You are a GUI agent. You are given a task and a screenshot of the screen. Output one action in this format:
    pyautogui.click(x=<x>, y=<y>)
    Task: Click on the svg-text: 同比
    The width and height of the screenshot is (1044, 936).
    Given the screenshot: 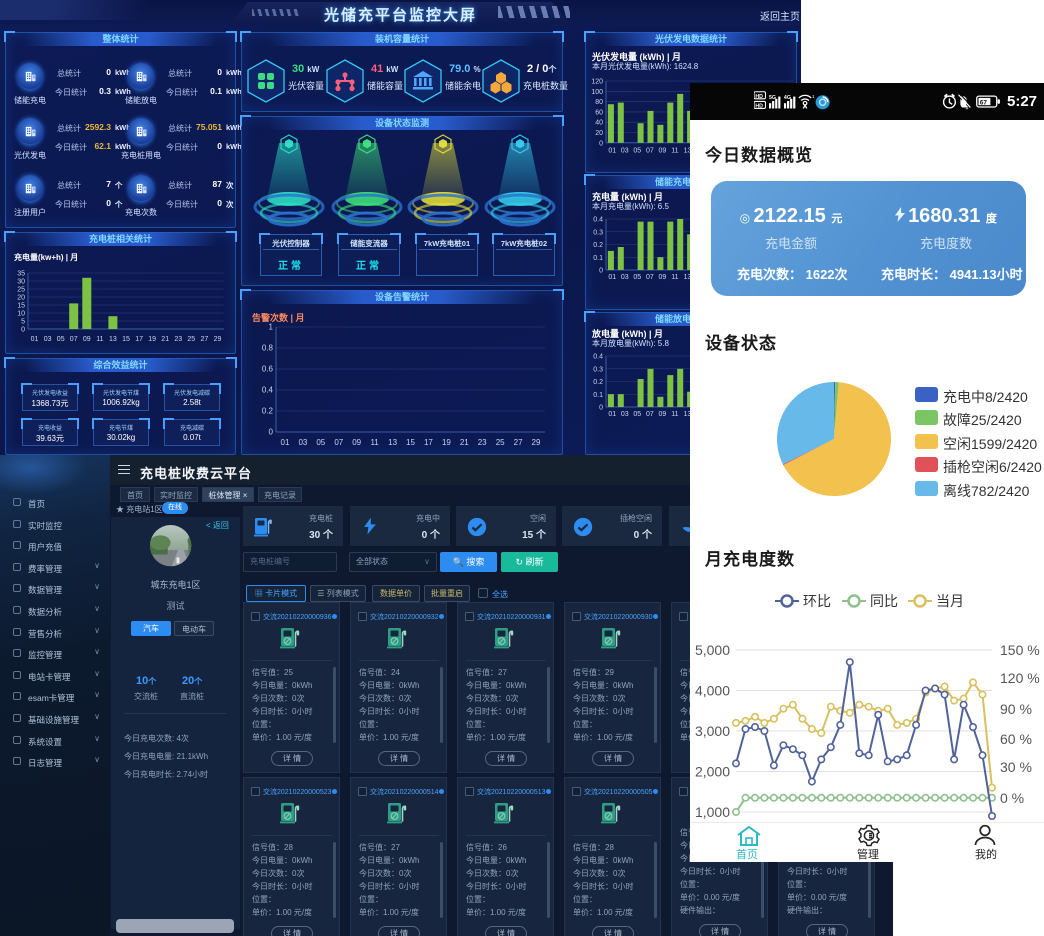 What is the action you would take?
    pyautogui.click(x=884, y=601)
    